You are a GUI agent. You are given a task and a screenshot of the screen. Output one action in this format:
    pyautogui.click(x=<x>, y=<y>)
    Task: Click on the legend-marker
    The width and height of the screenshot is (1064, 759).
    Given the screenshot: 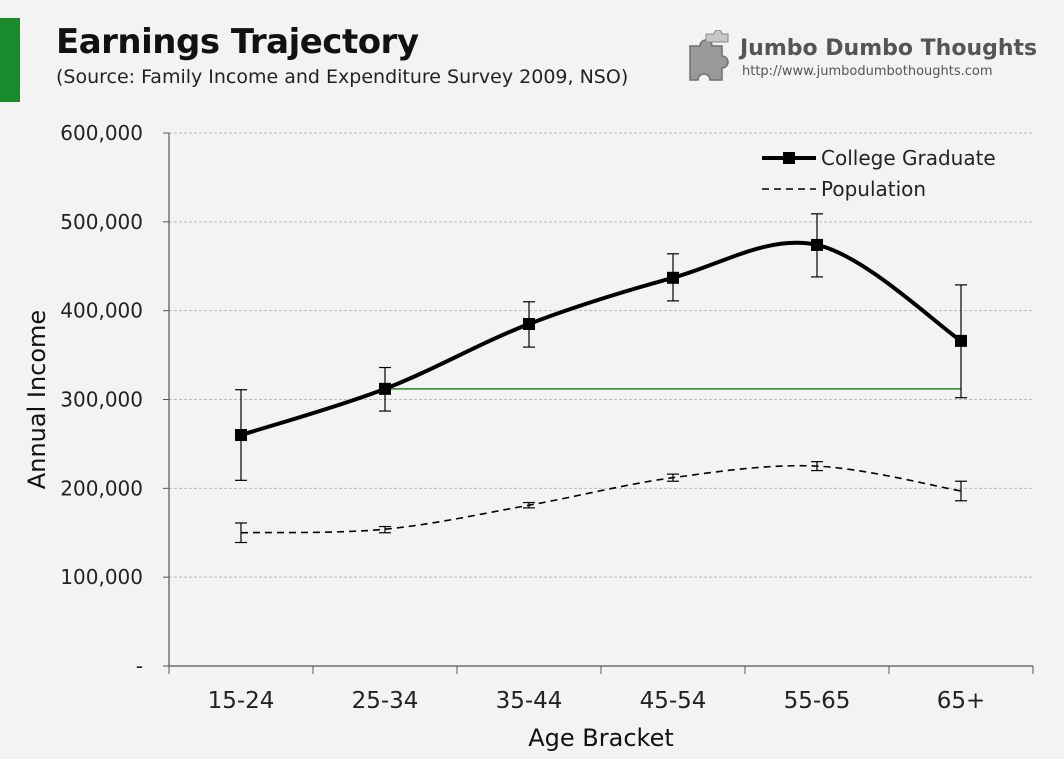 What is the action you would take?
    pyautogui.click(x=789, y=158)
    